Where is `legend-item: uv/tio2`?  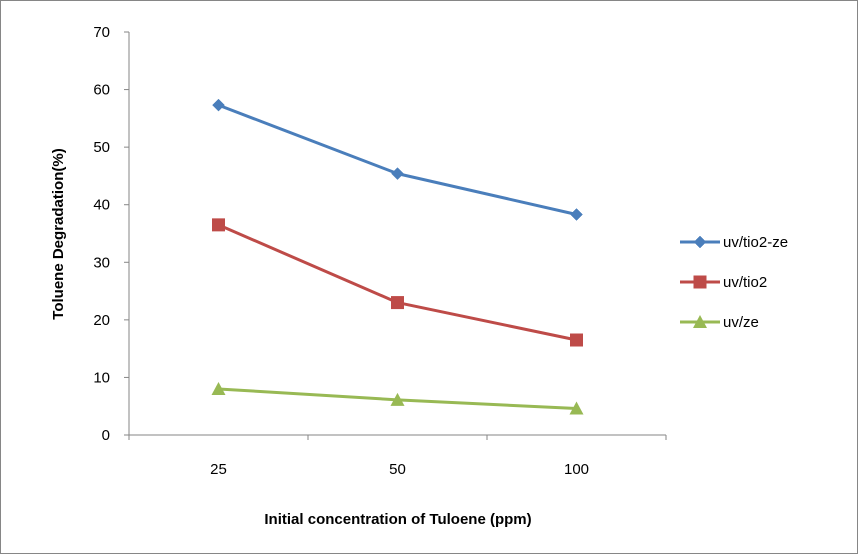 legend-item: uv/tio2 is located at coordinates (723, 282).